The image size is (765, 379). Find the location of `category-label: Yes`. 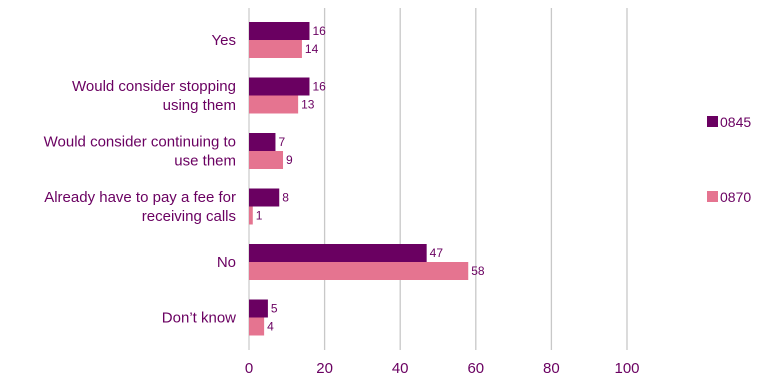

category-label: Yes is located at coordinates (224, 40).